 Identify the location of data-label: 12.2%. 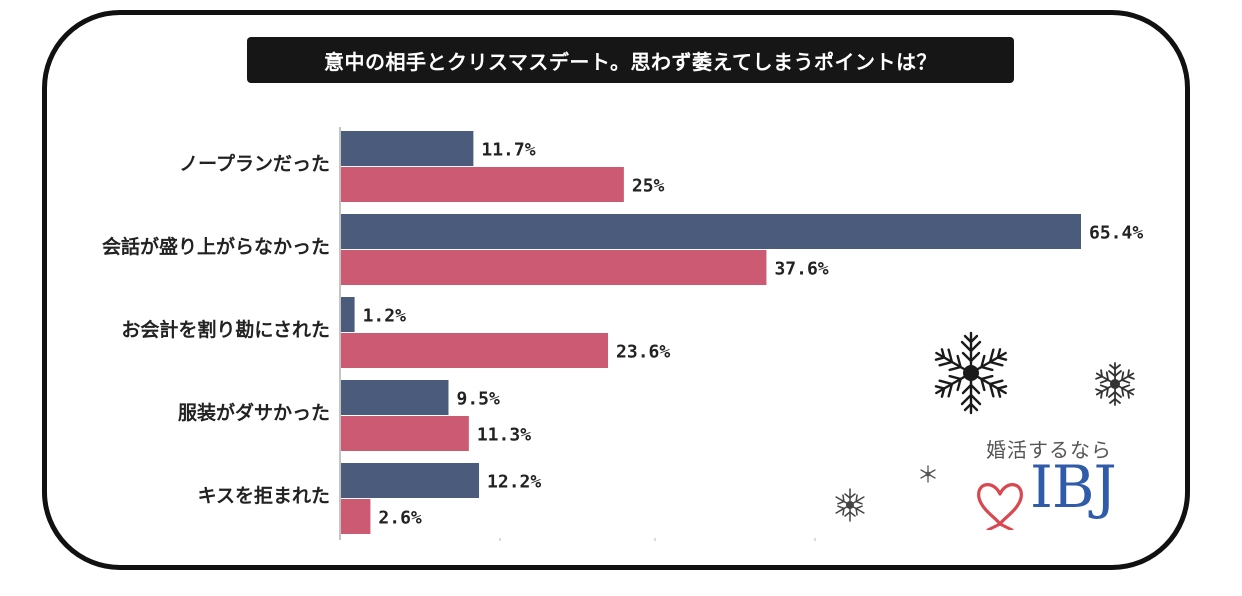
(514, 482).